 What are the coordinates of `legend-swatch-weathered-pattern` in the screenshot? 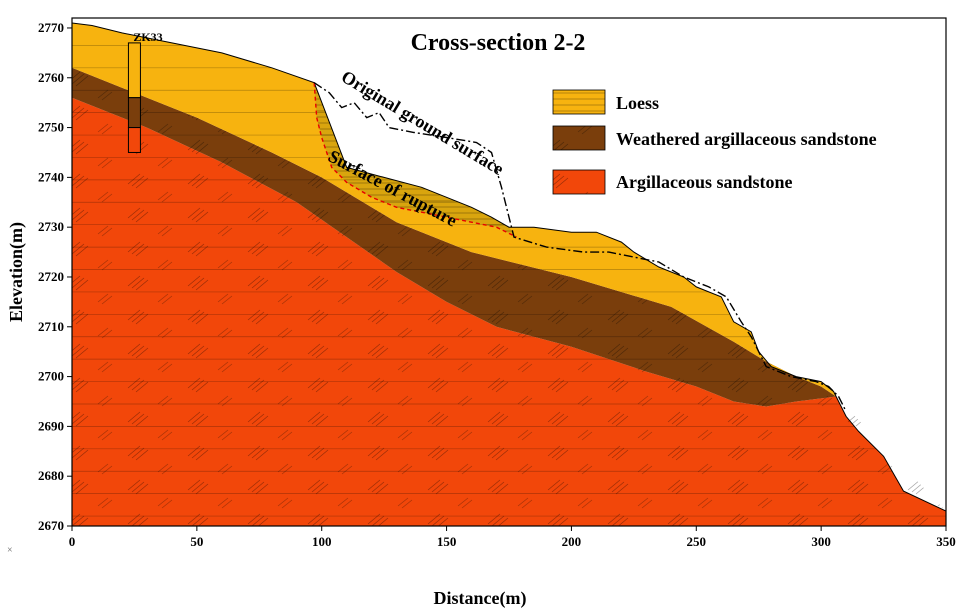 It's located at (579, 138).